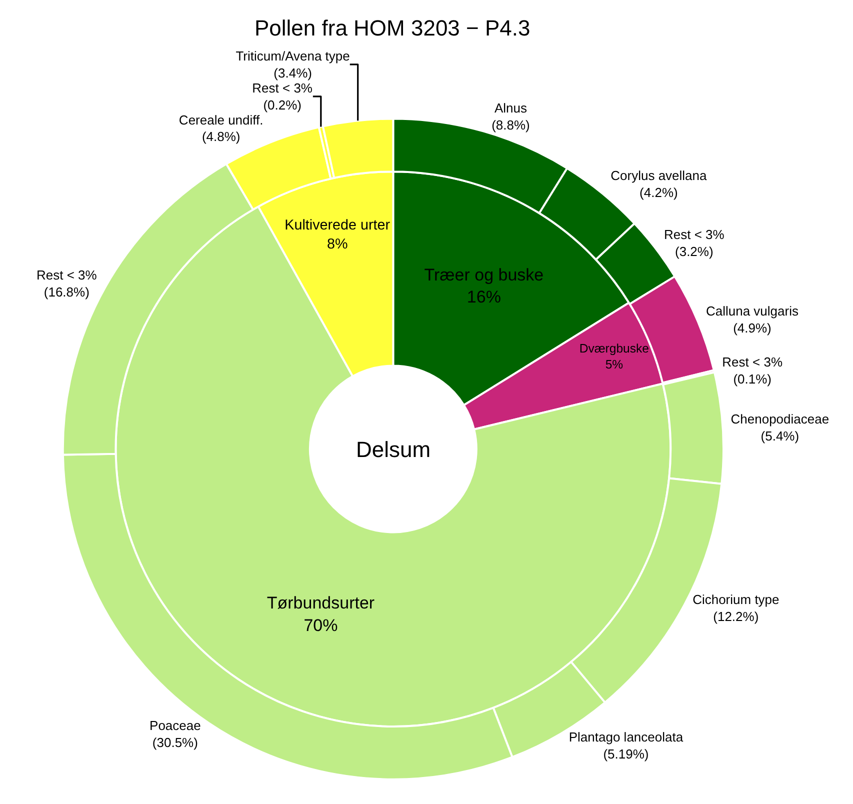 The height and width of the screenshot is (804, 853). What do you see at coordinates (221, 120) in the screenshot?
I see `slice-label: Cereale undiff.` at bounding box center [221, 120].